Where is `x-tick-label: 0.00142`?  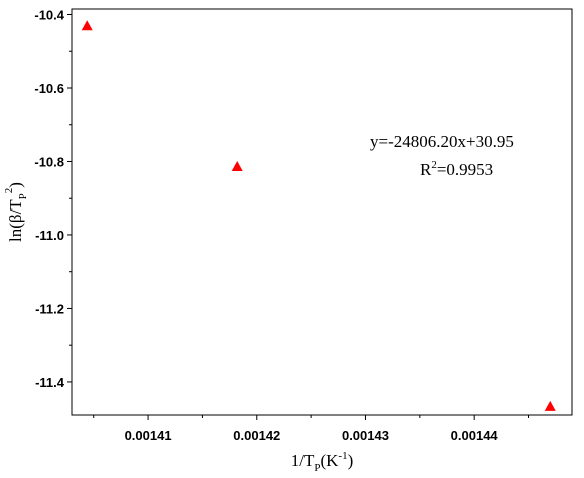 x-tick-label: 0.00142 is located at coordinates (256, 435).